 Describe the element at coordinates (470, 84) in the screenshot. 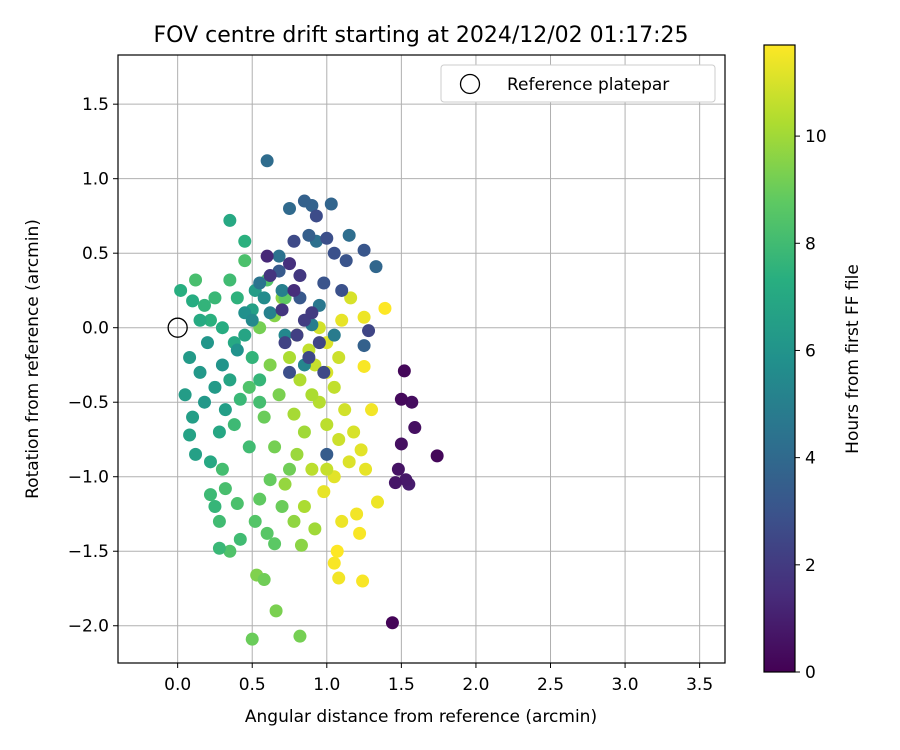

I see `legend-open-circle-icon` at that location.